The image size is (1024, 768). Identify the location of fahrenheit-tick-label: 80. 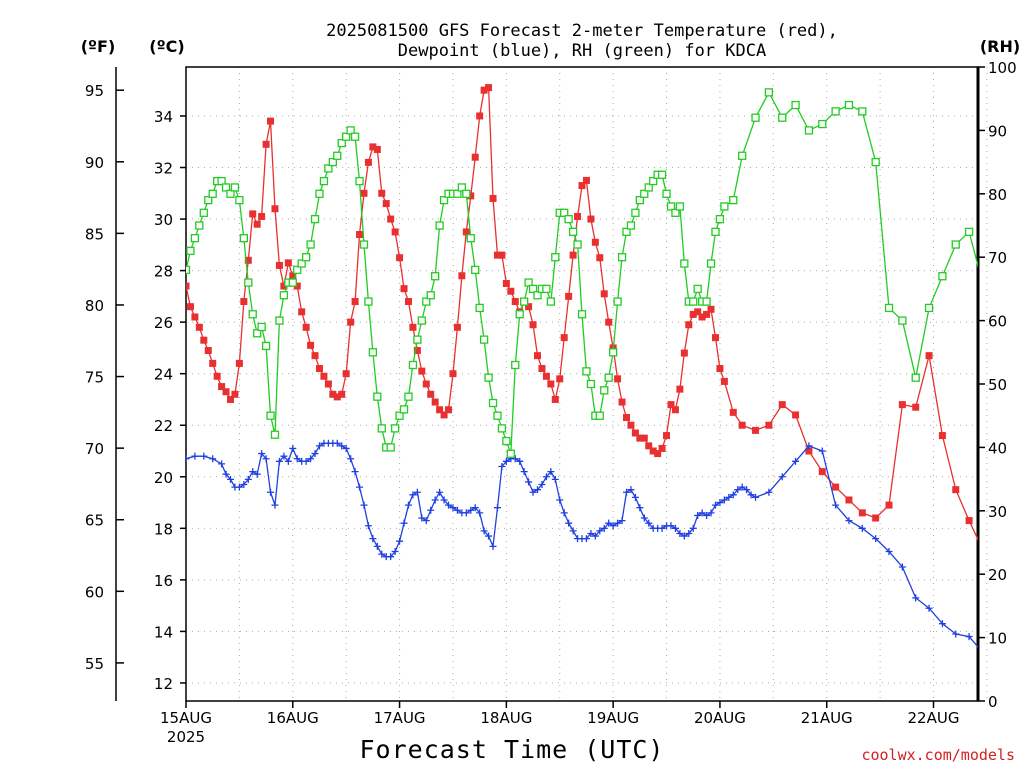
(94, 306).